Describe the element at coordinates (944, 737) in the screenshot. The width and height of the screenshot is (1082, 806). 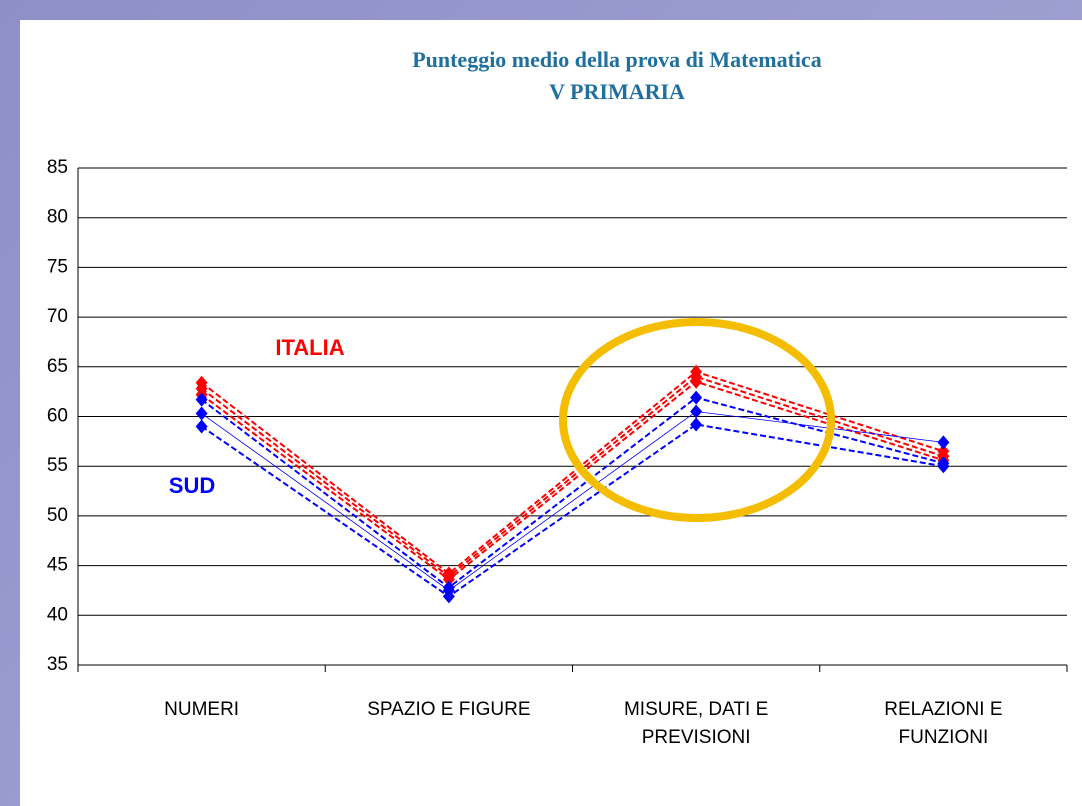
I see `x-tick-label: FUNZIONI` at that location.